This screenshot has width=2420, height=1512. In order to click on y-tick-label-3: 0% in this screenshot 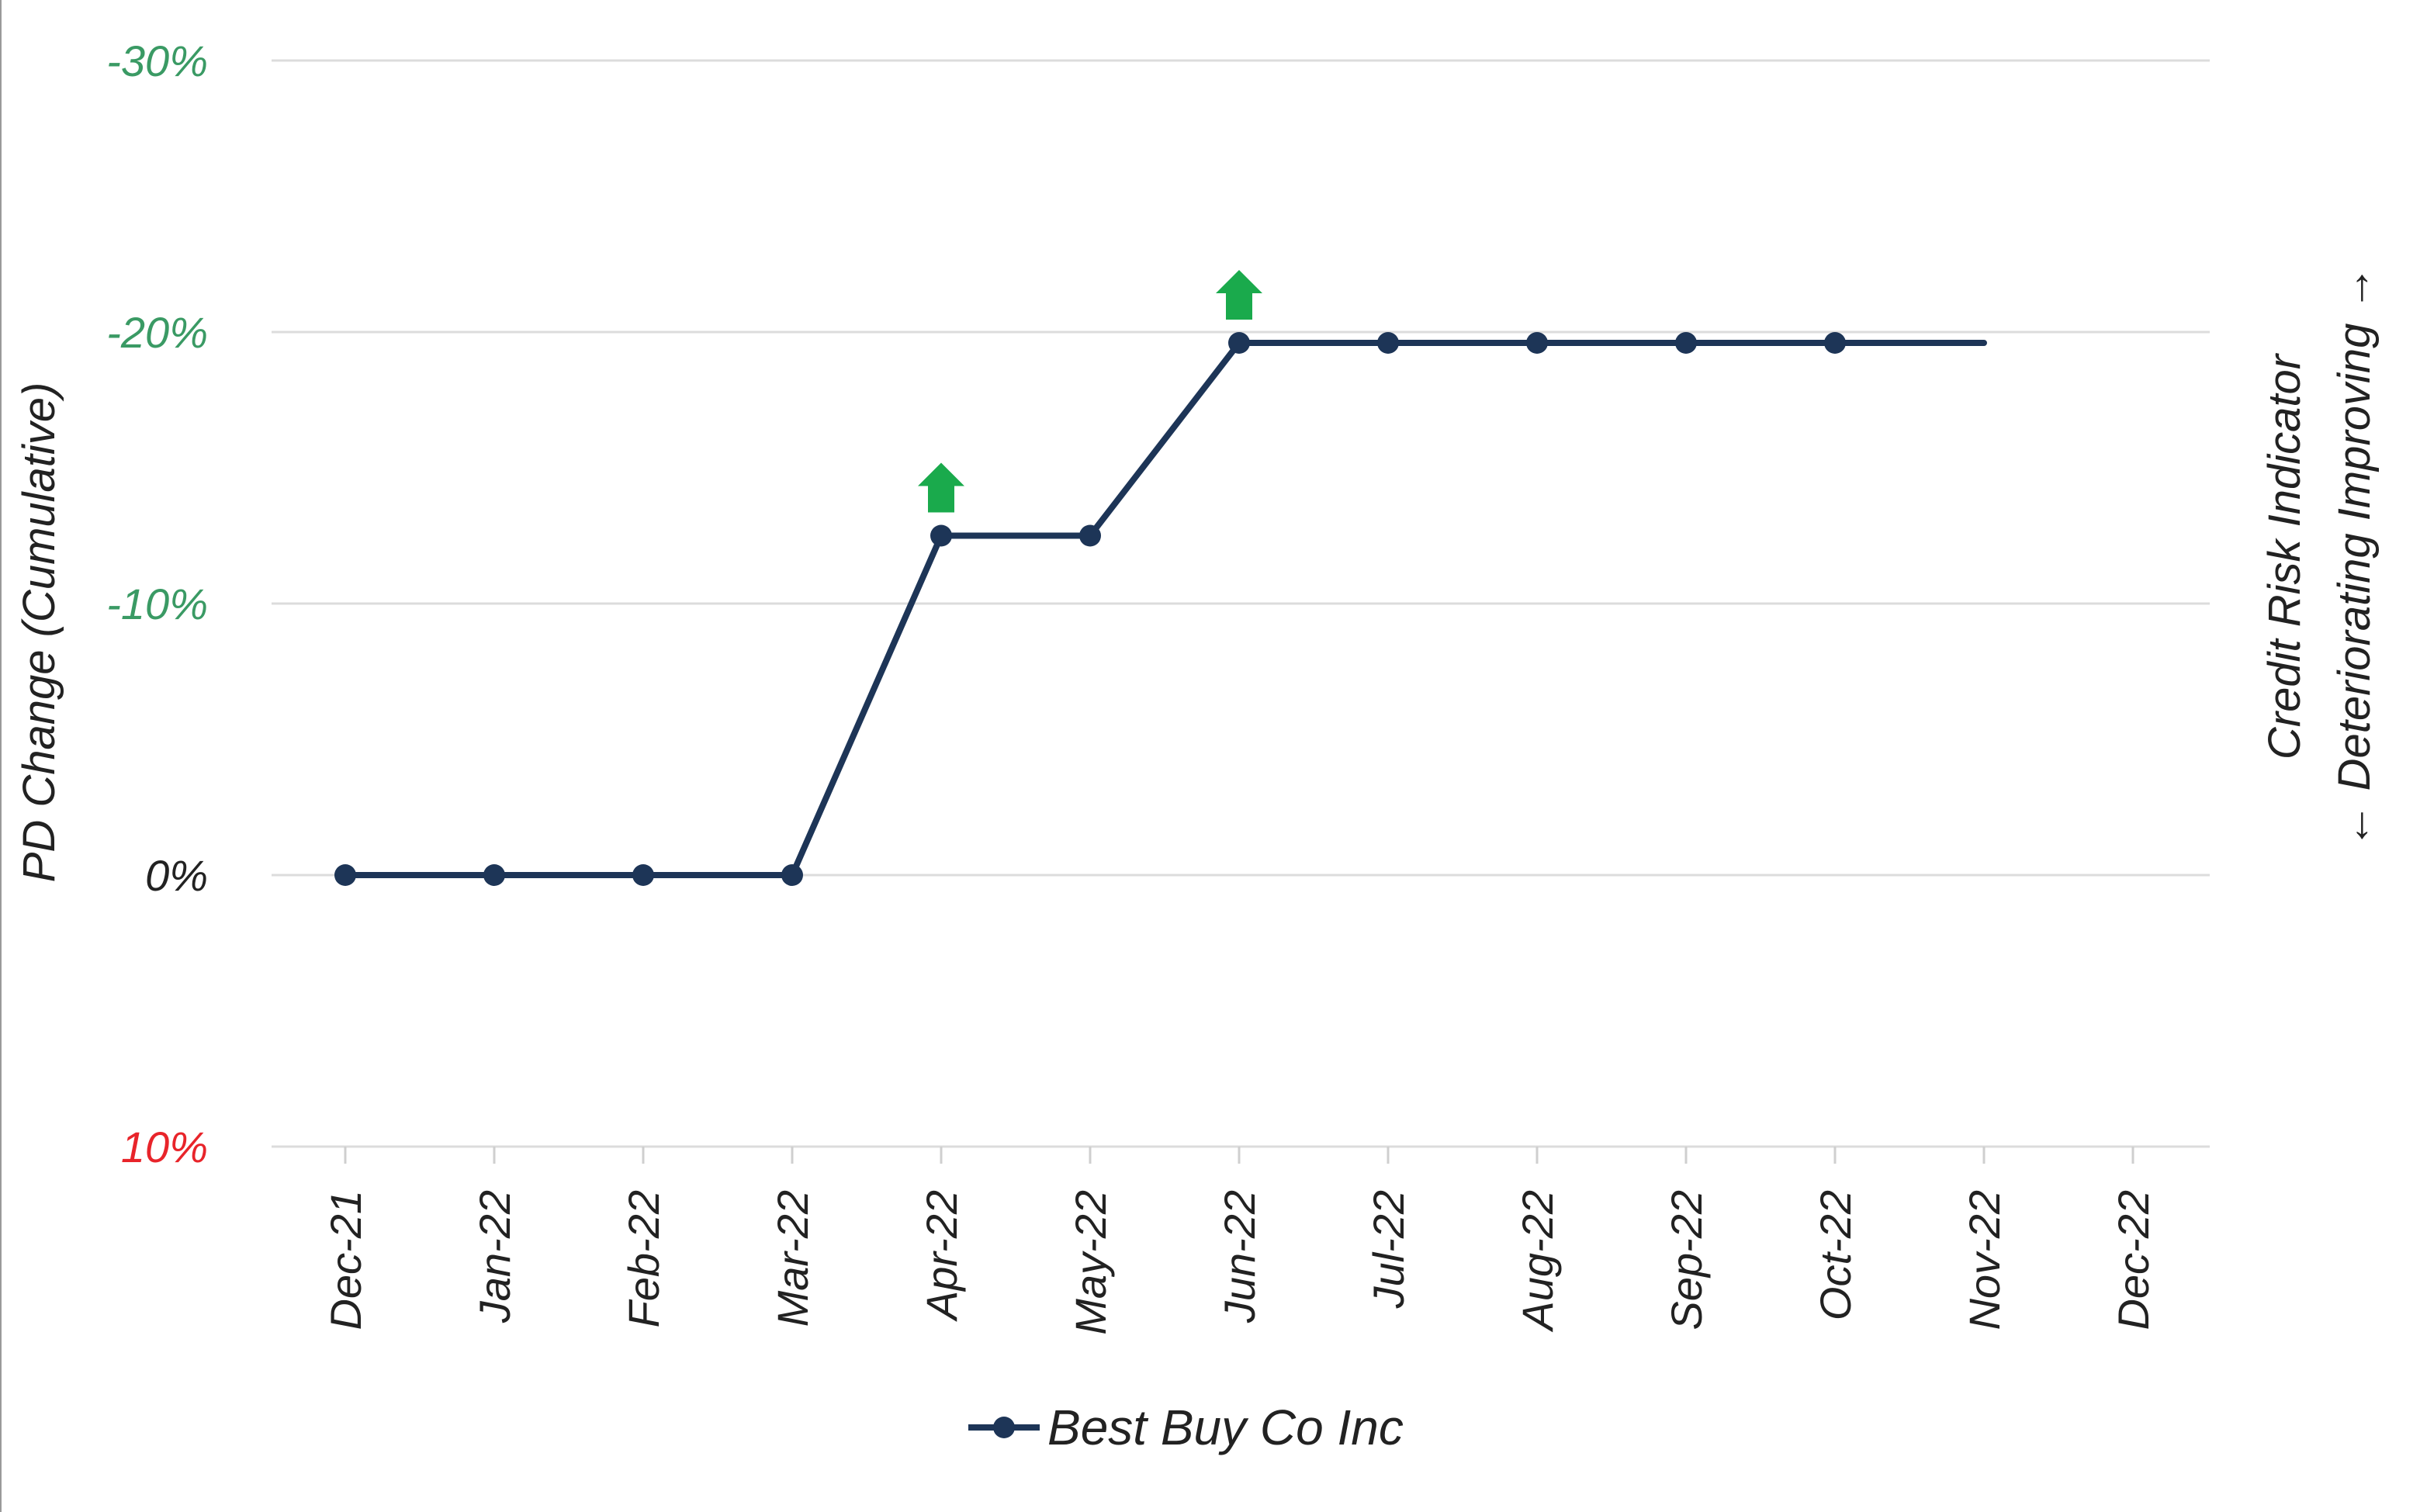, I will do `click(176, 875)`.